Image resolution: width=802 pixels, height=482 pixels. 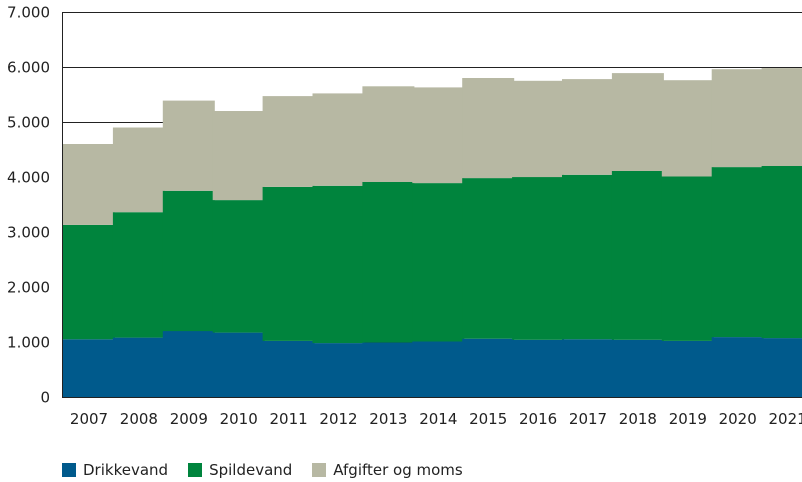 What do you see at coordinates (538, 368) in the screenshot?
I see `bar-2016-drikkevand` at bounding box center [538, 368].